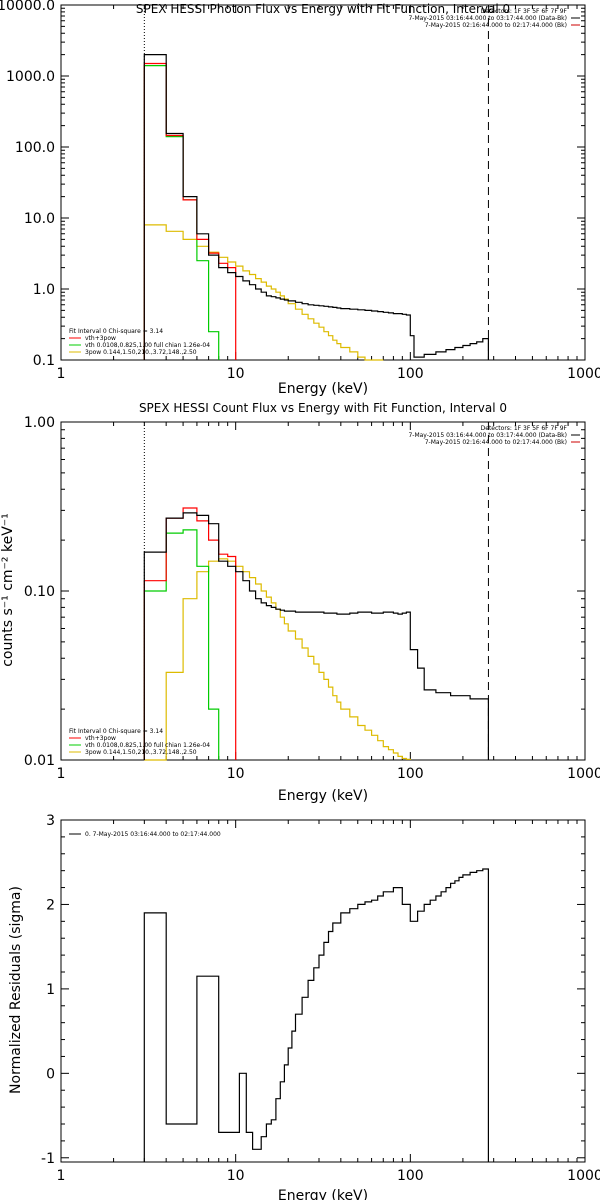  What do you see at coordinates (50, 821) in the screenshot?
I see `y-tick-label: 3` at bounding box center [50, 821].